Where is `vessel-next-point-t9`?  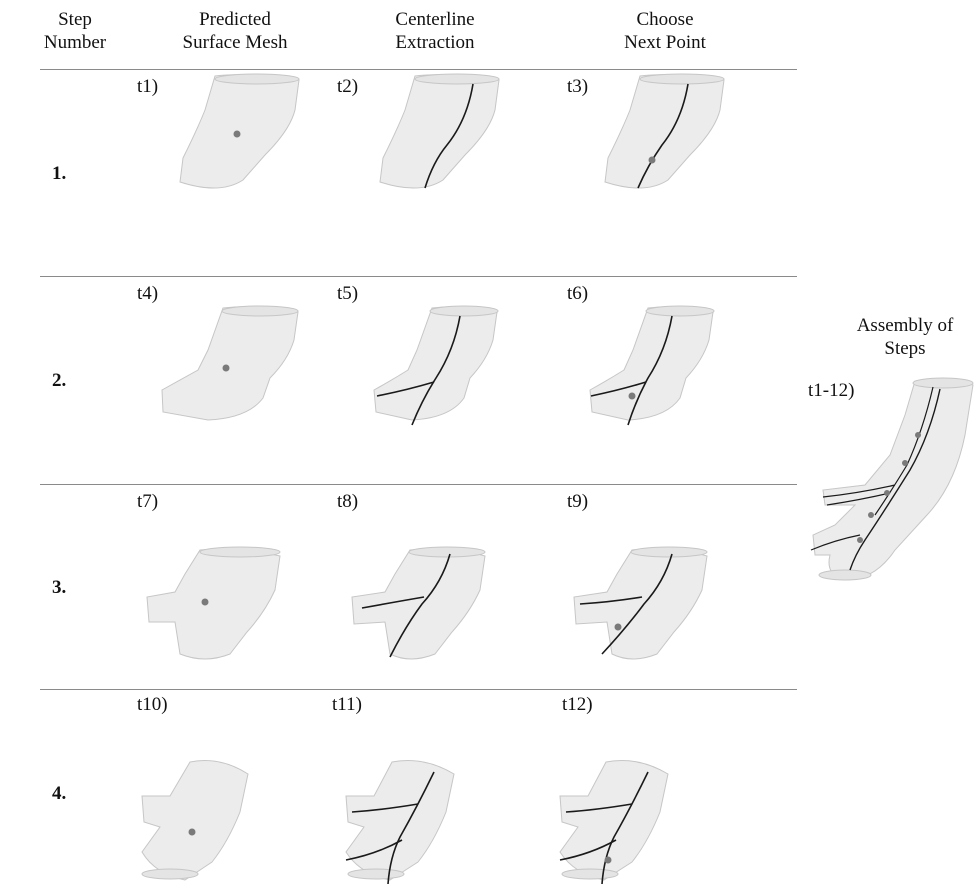 vessel-next-point-t9 is located at coordinates (640, 603).